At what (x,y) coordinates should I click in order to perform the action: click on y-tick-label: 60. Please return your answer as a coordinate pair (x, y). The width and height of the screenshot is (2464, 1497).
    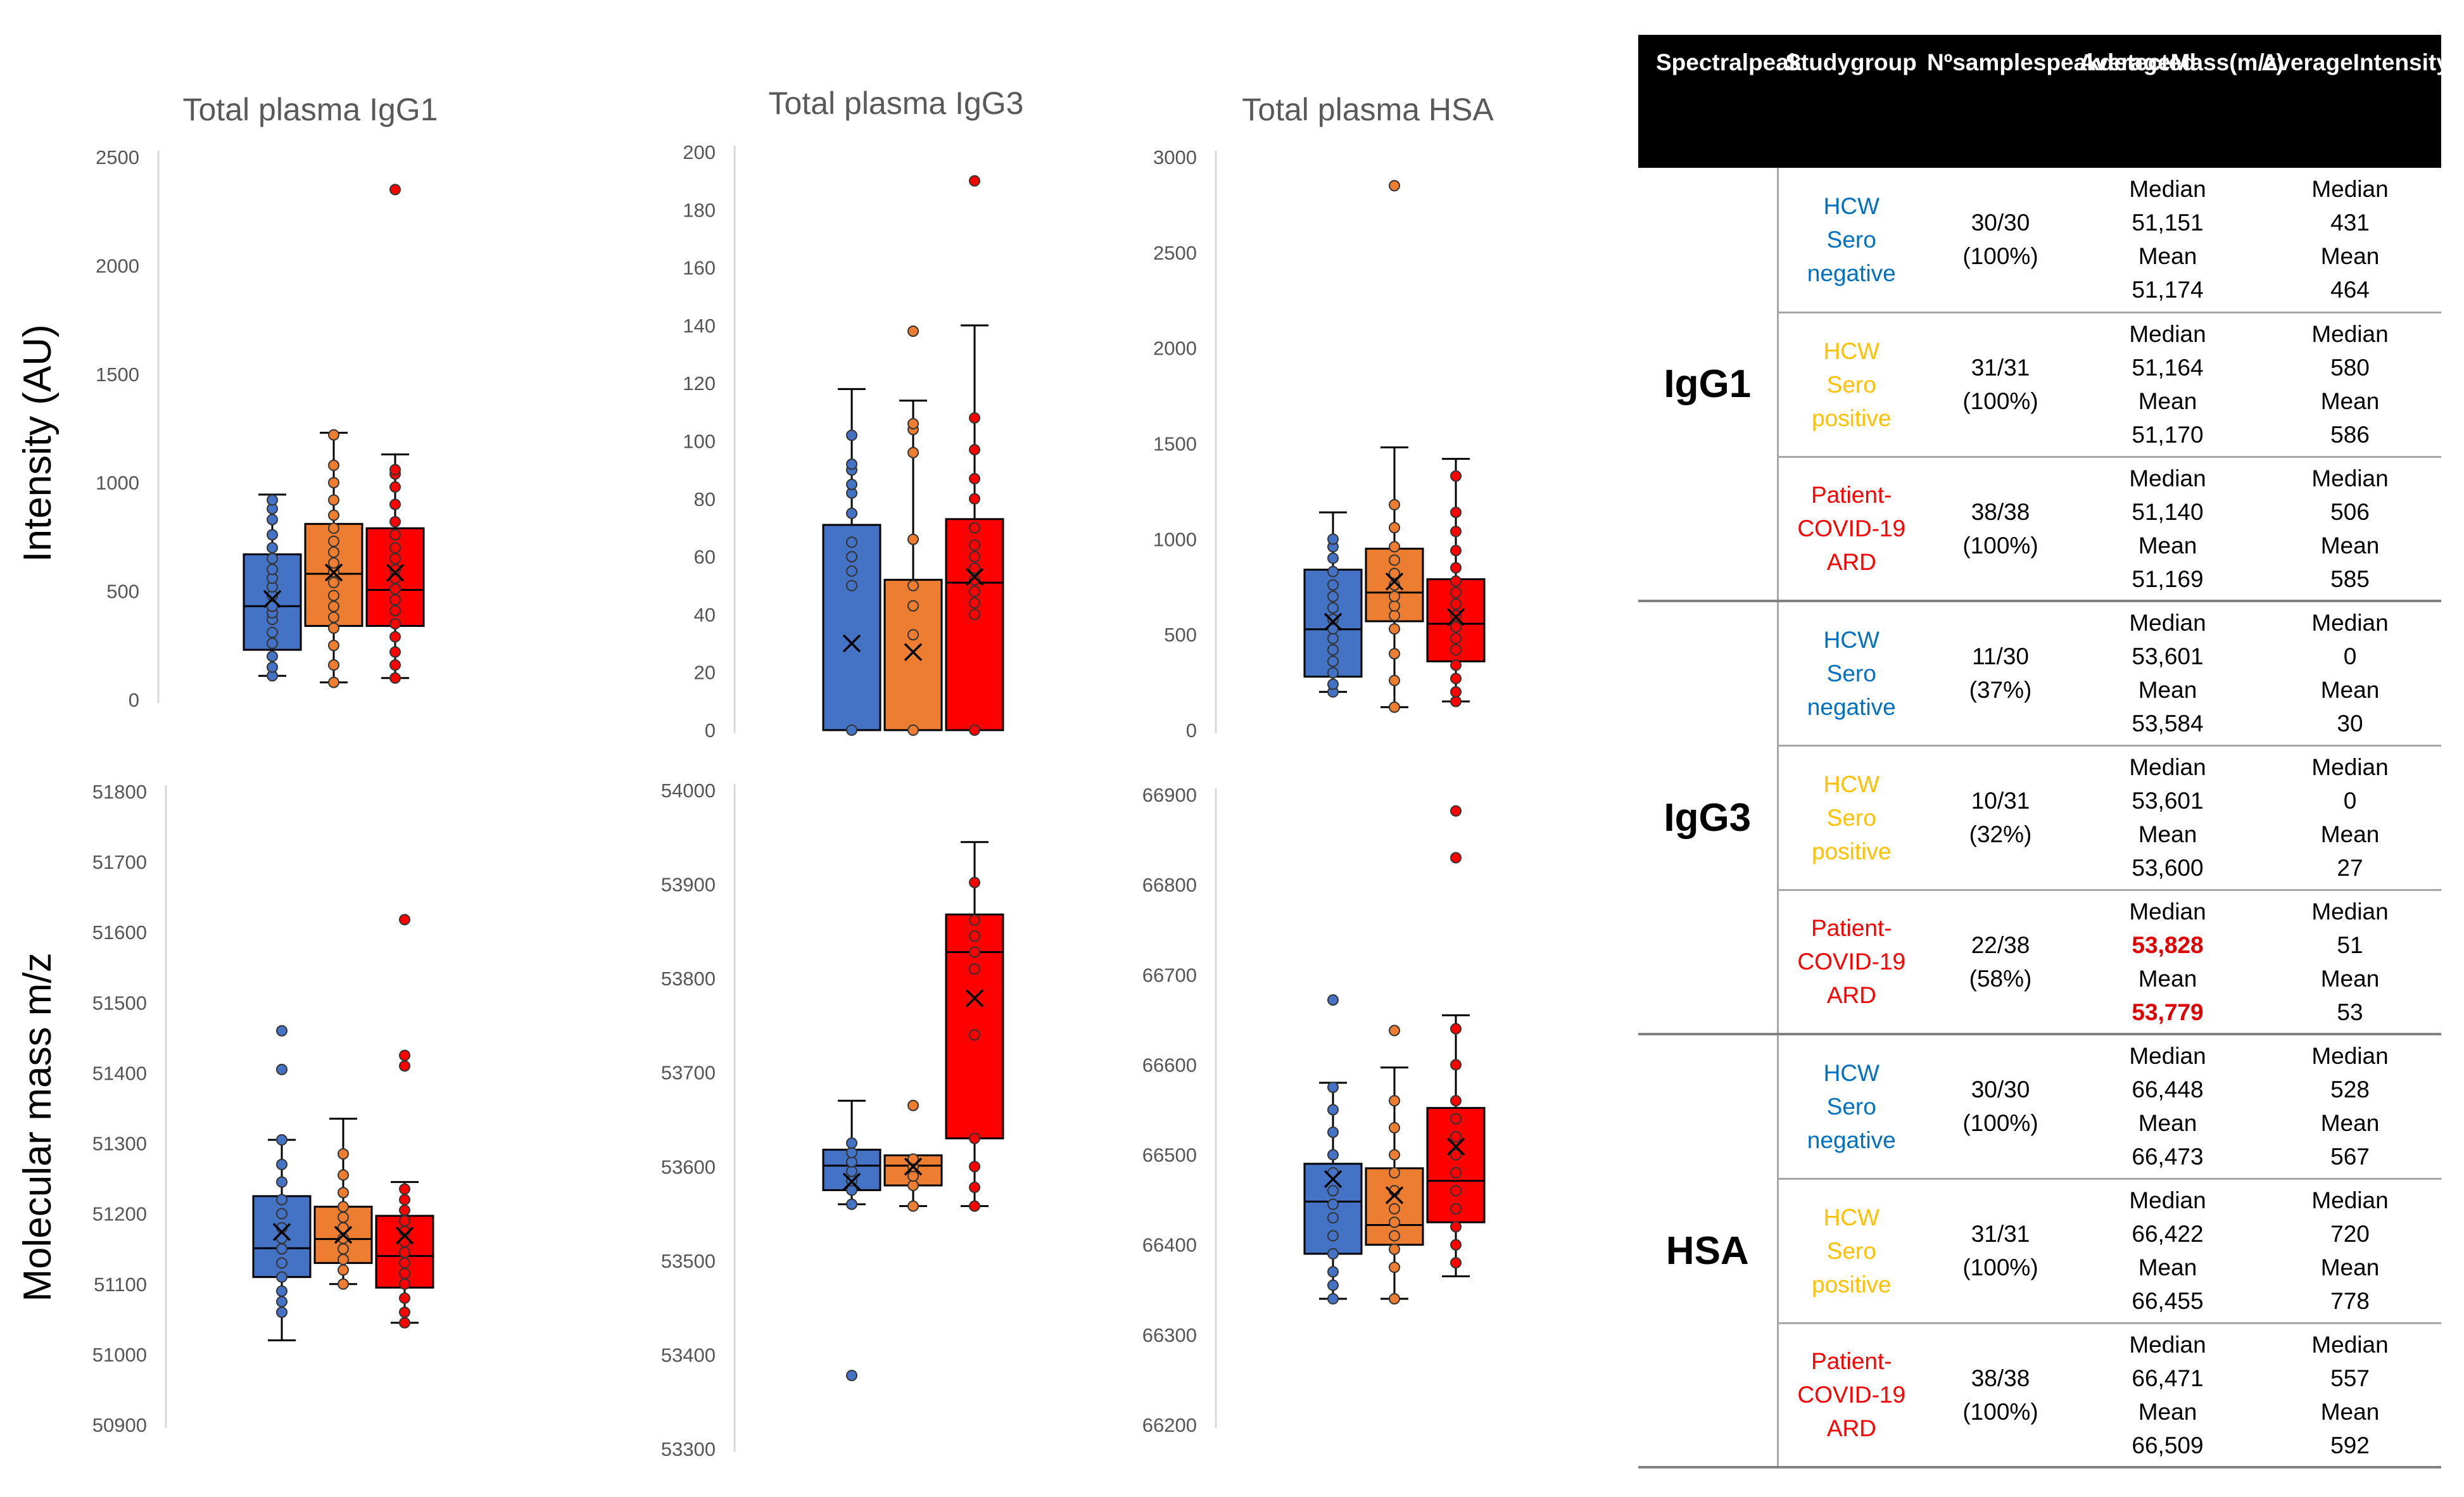
    Looking at the image, I should click on (705, 557).